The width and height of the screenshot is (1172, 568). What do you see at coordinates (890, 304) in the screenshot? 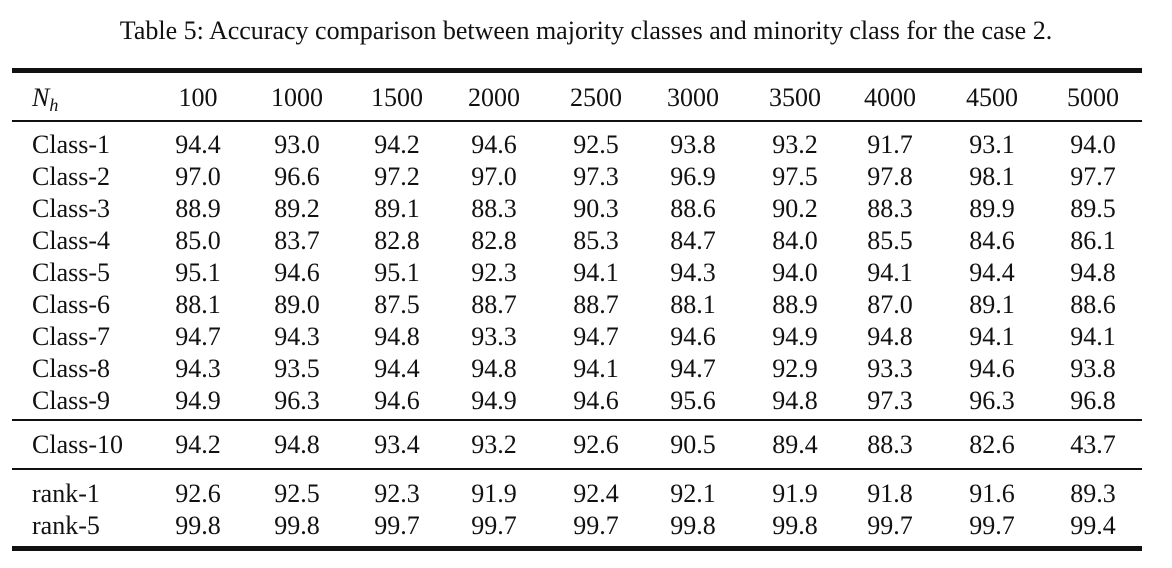
I see `table-cell: 87.0` at bounding box center [890, 304].